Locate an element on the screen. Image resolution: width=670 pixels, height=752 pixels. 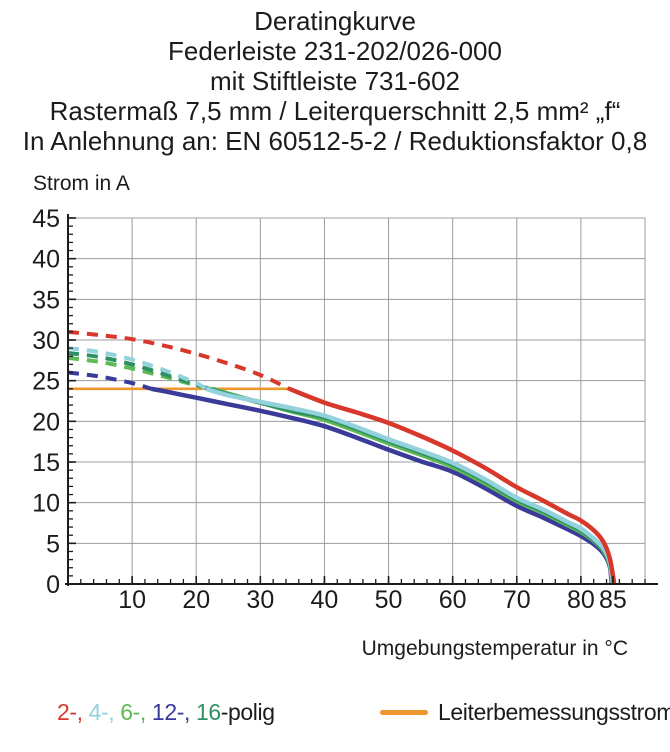
y-tick-label: 10 is located at coordinates (46, 504).